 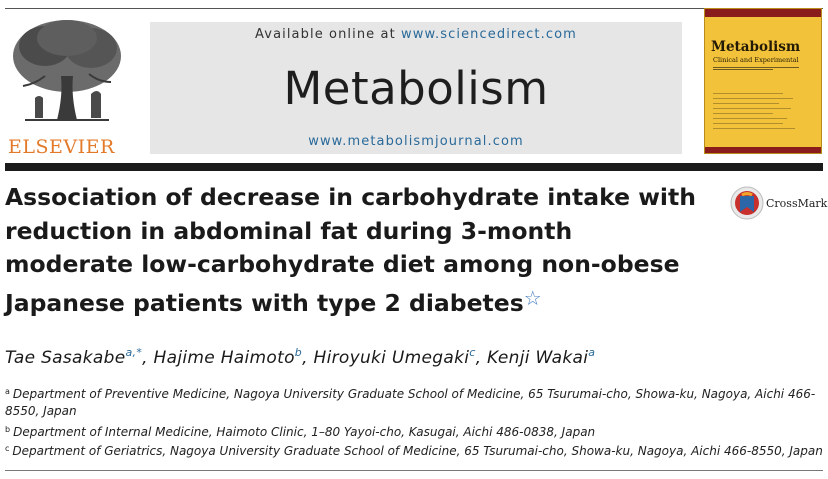 What do you see at coordinates (472, 352) in the screenshot?
I see `author-affiliation-marker: c` at bounding box center [472, 352].